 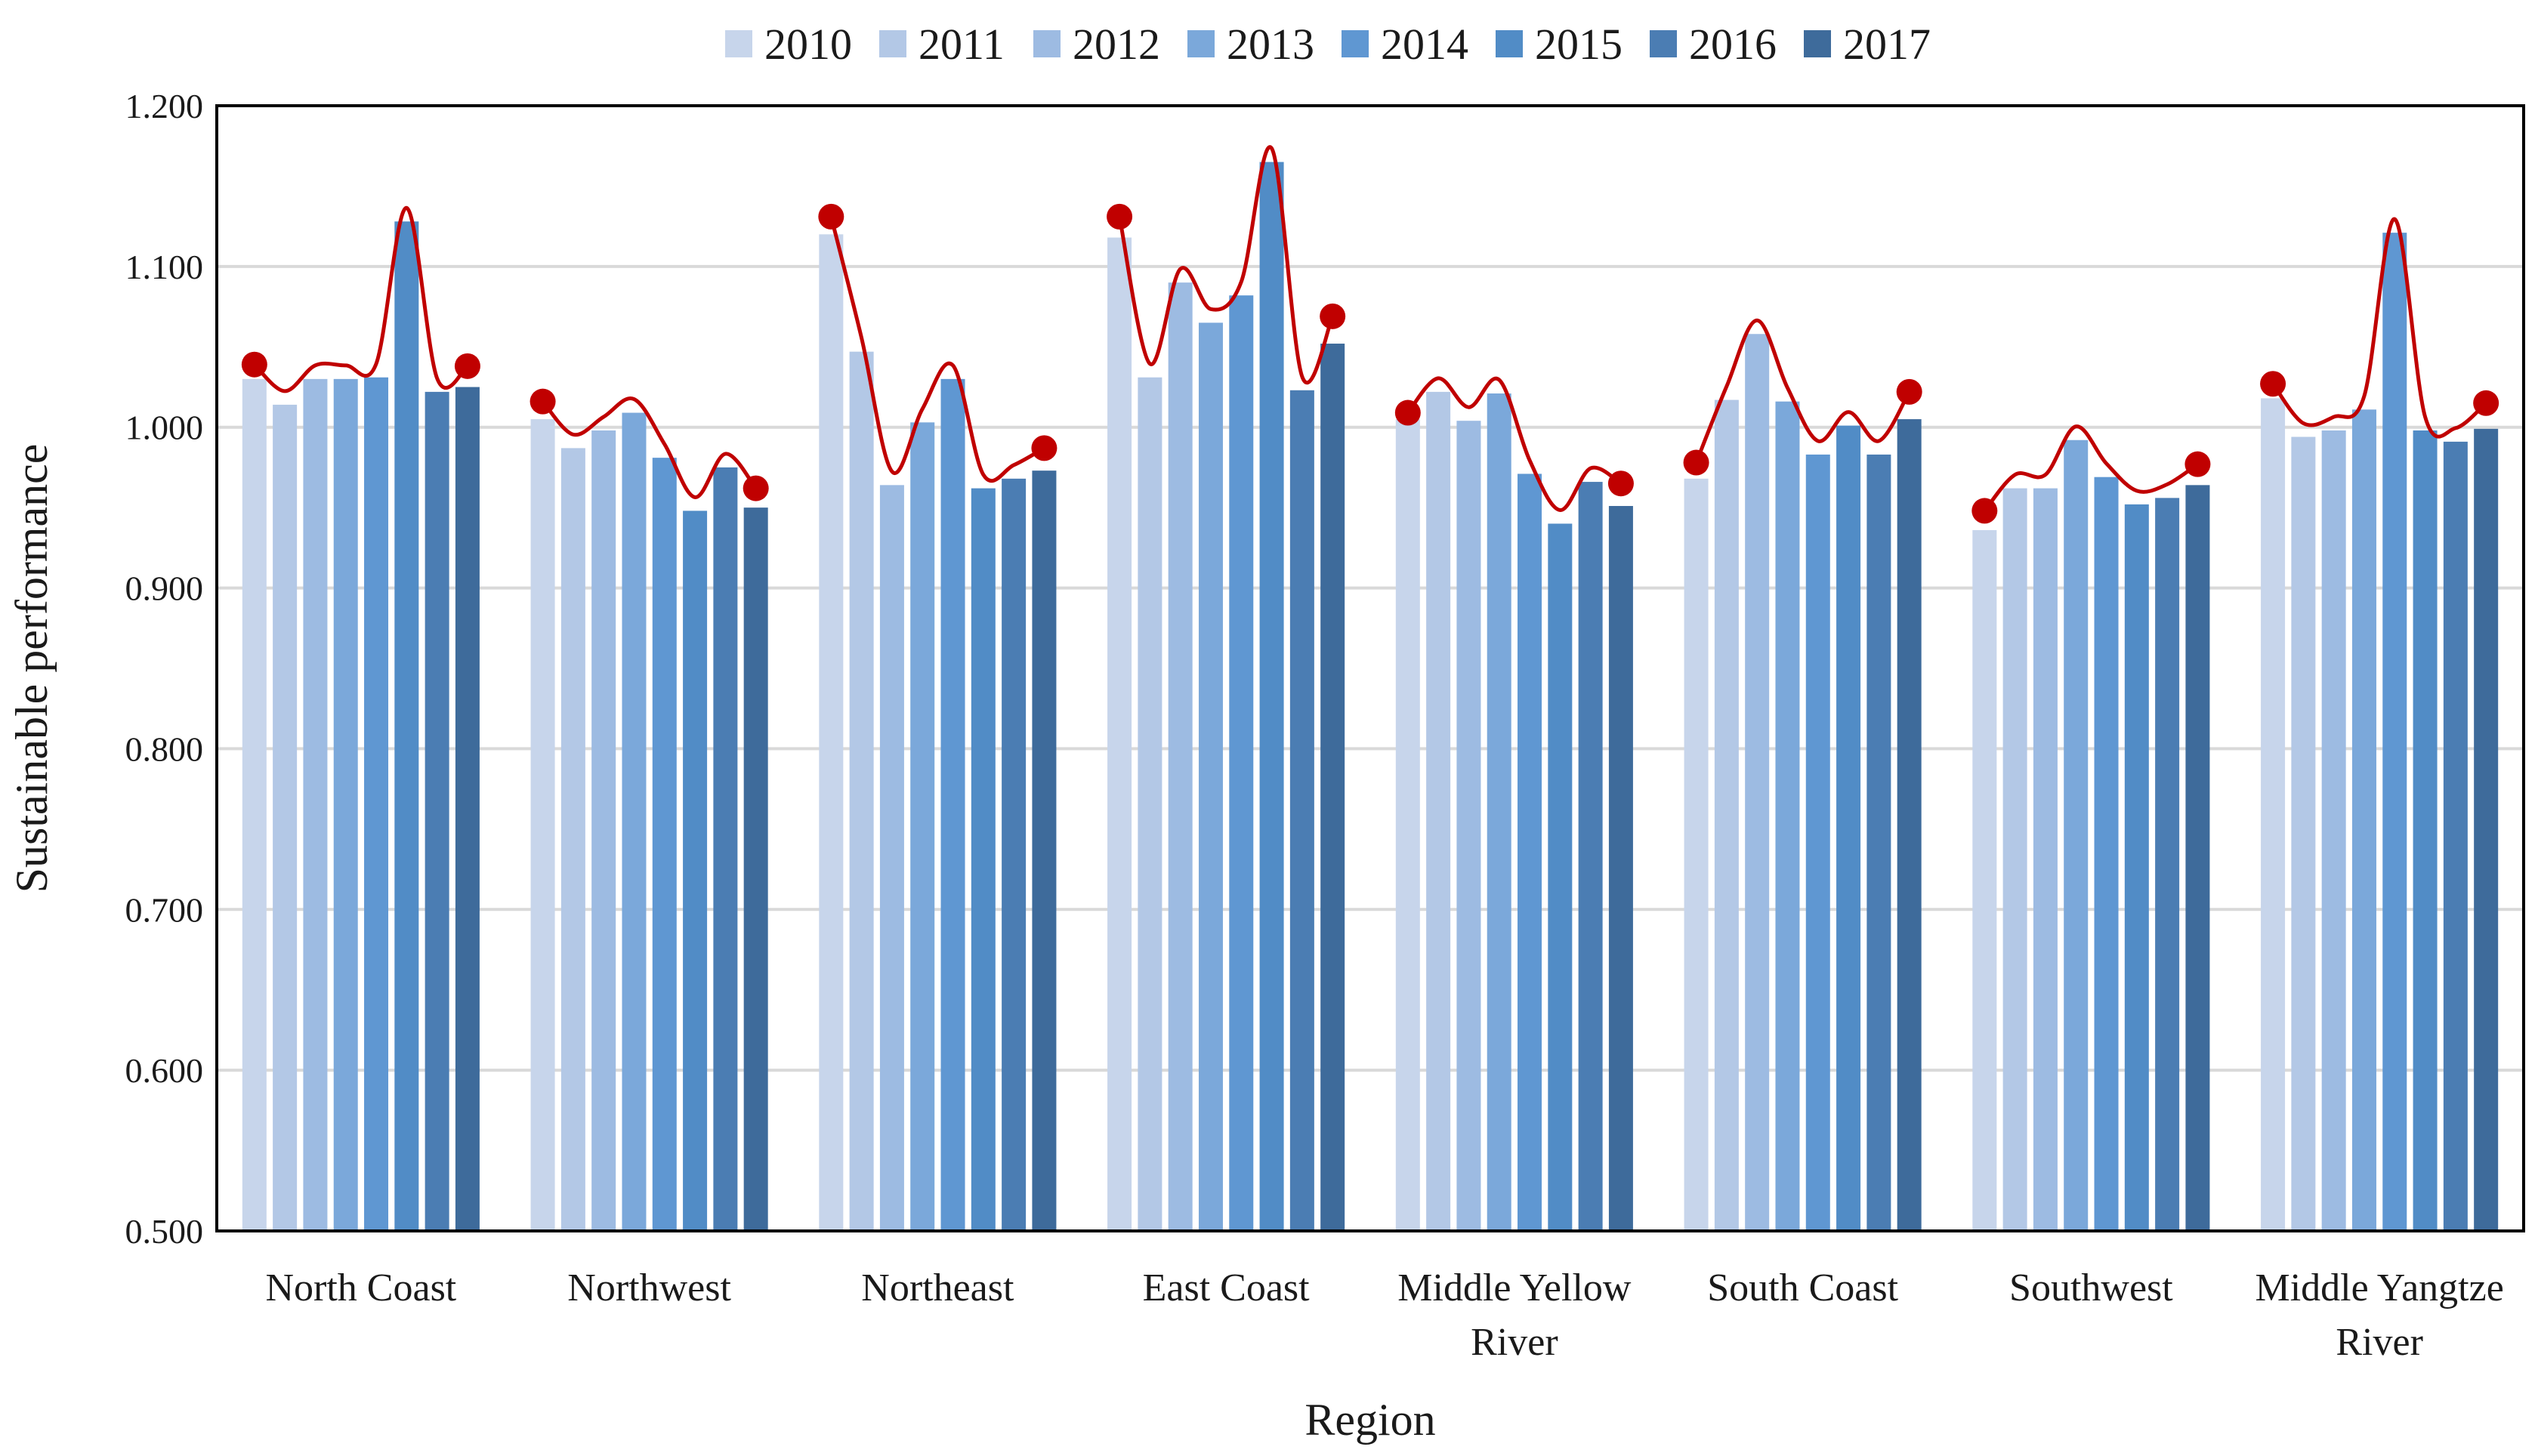 What do you see at coordinates (892, 43) in the screenshot?
I see `legend-swatch-2011` at bounding box center [892, 43].